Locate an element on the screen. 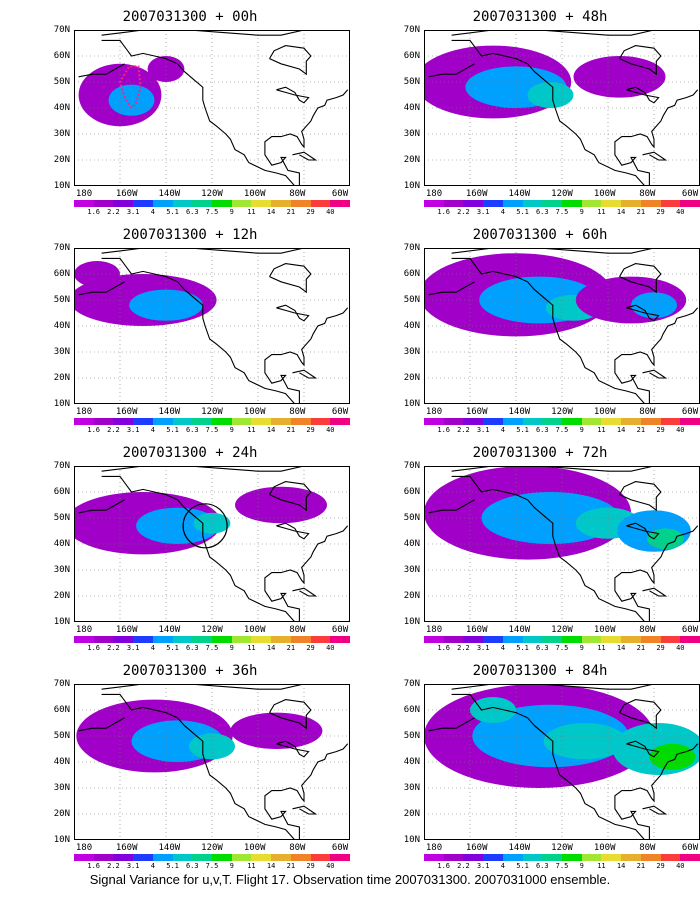 This screenshot has height=900, width=700. lon-tick-label: 80W is located at coordinates (297, 630).